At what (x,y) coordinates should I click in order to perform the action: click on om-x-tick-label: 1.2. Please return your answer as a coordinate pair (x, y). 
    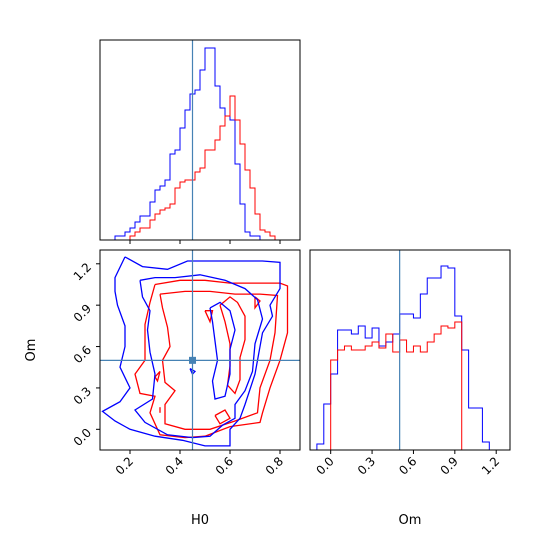
    Looking at the image, I should click on (490, 465).